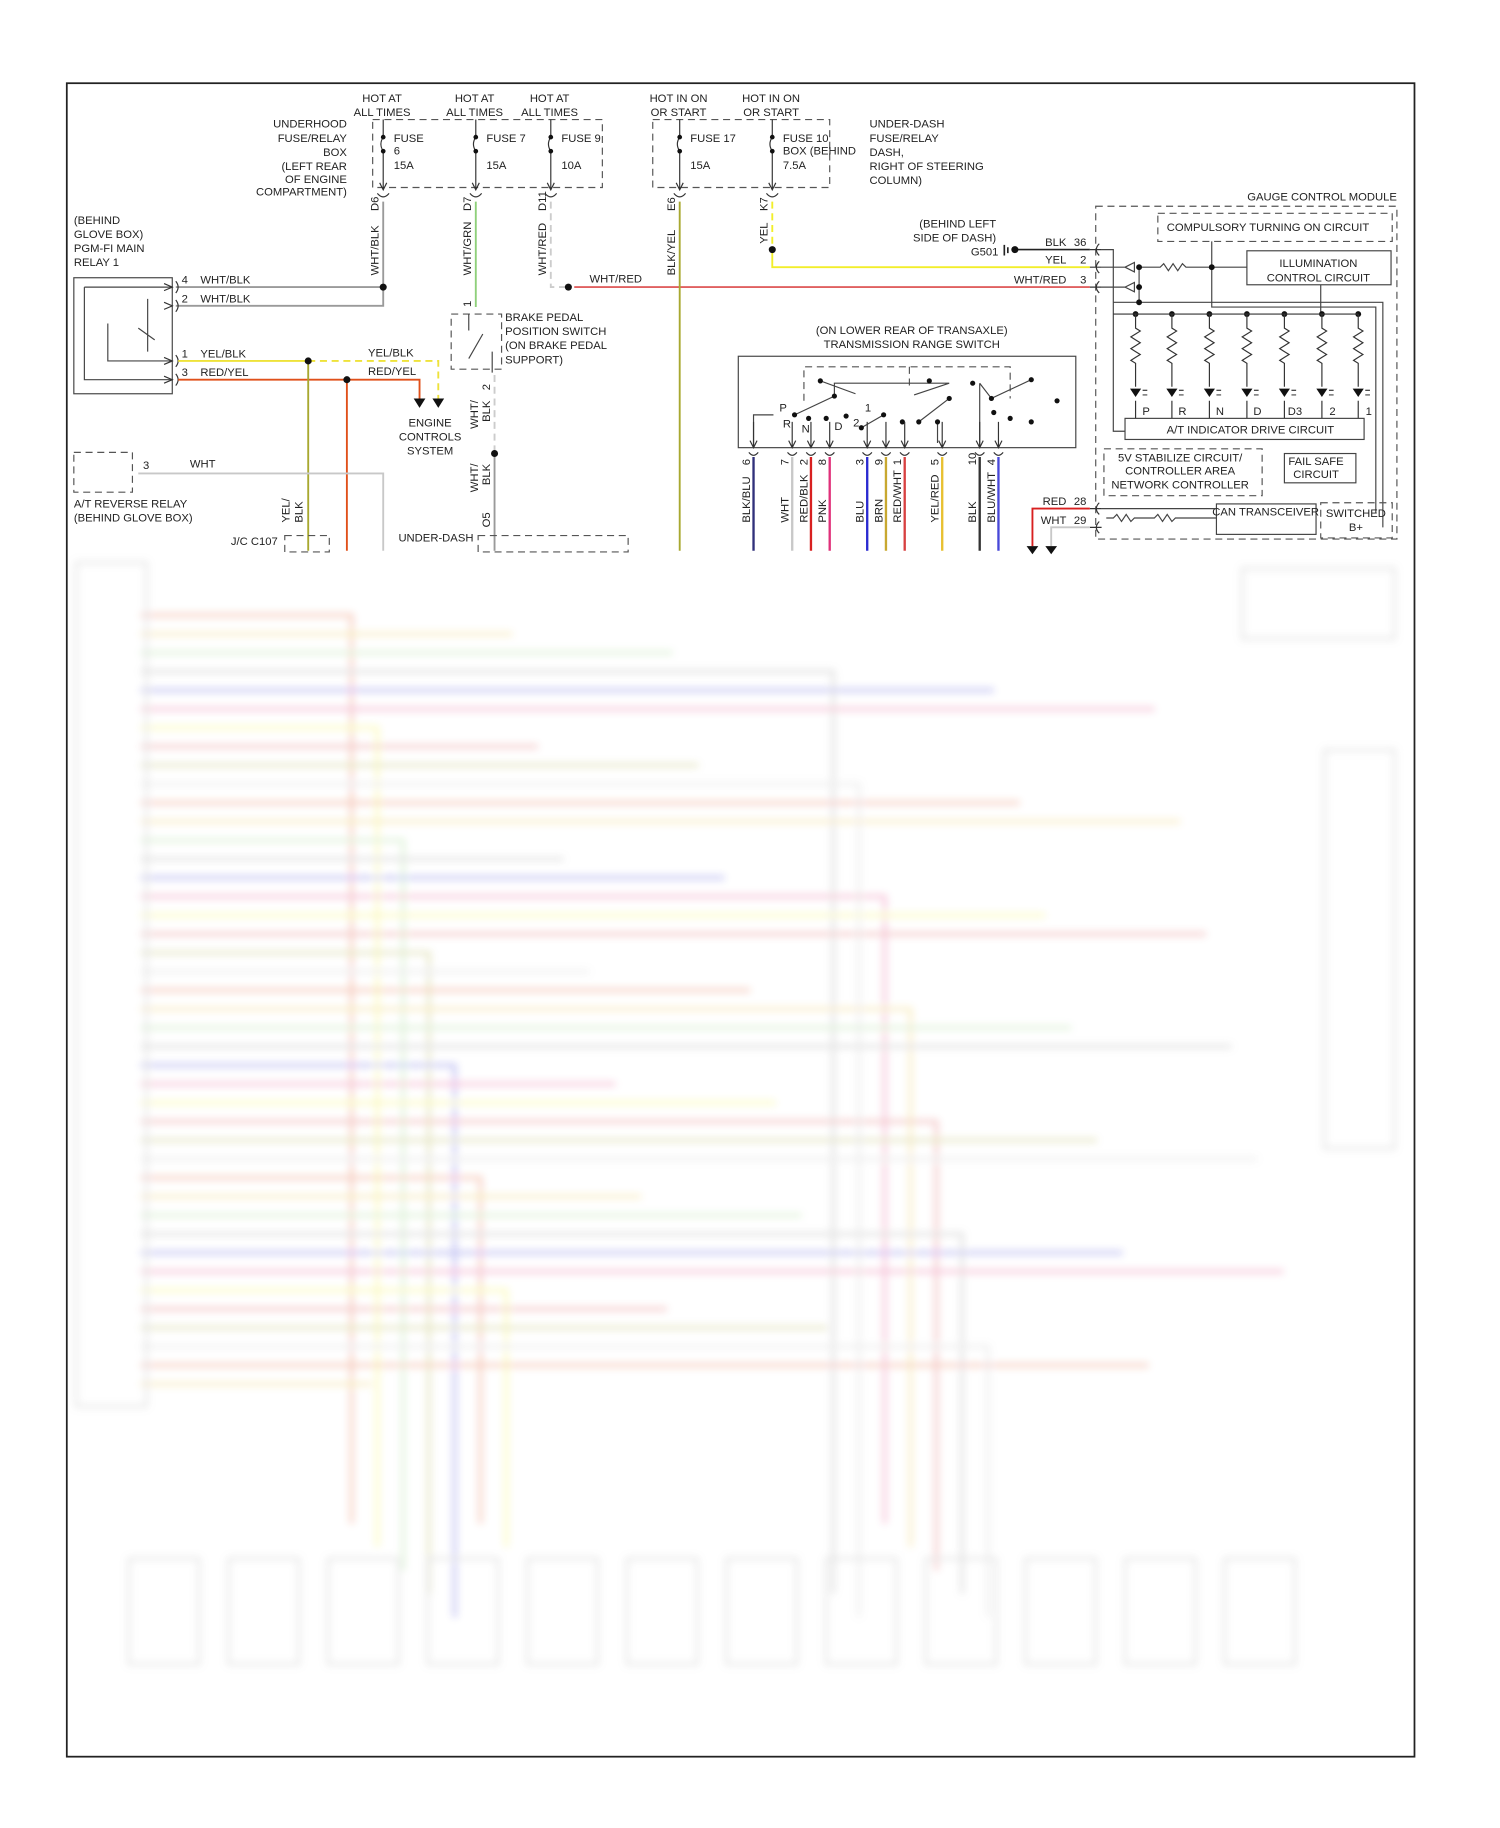 Image resolution: width=1500 pixels, height=1828 pixels. I want to click on label-line: SUPPORT), so click(534, 360).